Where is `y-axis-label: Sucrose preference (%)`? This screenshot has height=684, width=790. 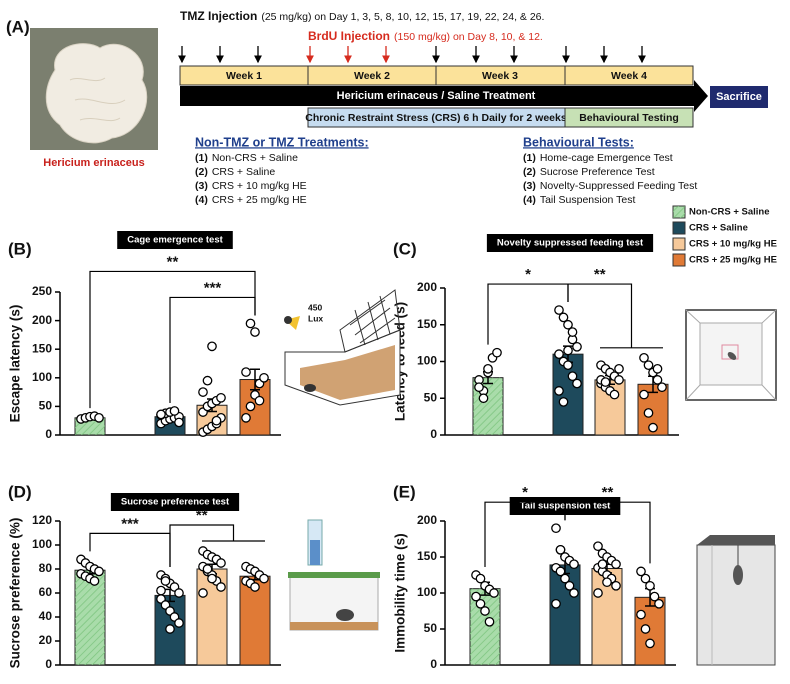
y-axis-label: Sucrose preference (%) is located at coordinates (15, 593).